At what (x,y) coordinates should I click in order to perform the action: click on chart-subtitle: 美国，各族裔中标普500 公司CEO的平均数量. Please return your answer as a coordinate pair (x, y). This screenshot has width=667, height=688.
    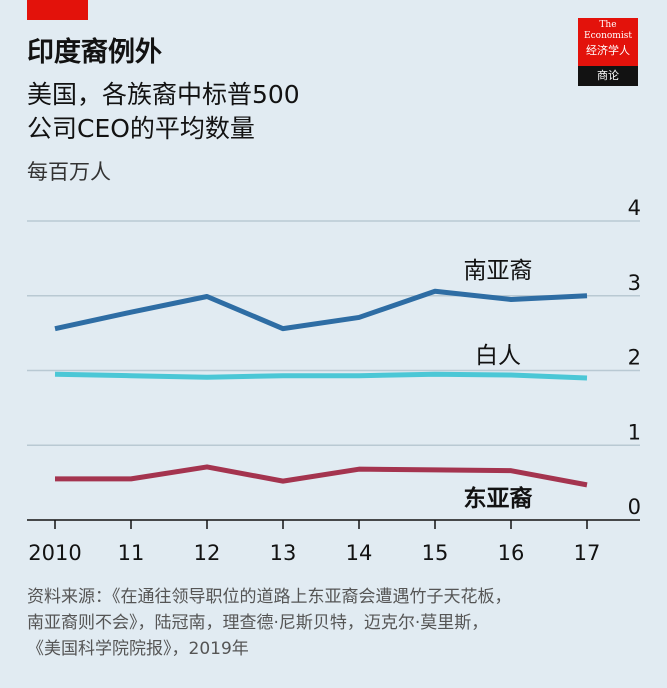
    Looking at the image, I should click on (163, 111).